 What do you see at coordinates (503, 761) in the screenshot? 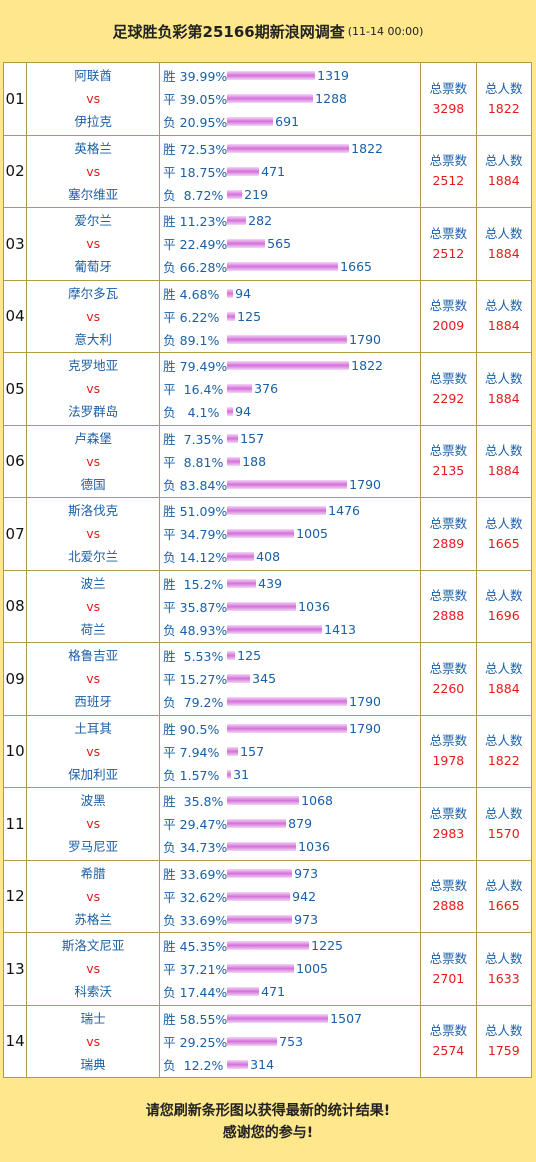
I see `total-people-value: 1822` at bounding box center [503, 761].